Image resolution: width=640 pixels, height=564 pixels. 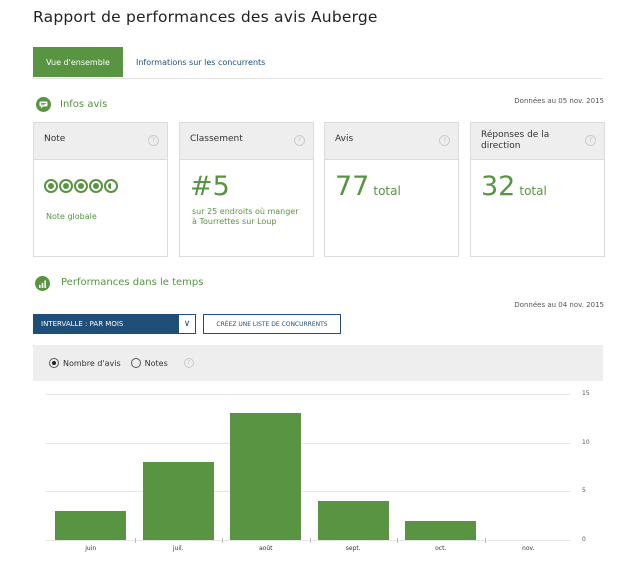 What do you see at coordinates (210, 186) in the screenshot?
I see `ranking-value: #5` at bounding box center [210, 186].